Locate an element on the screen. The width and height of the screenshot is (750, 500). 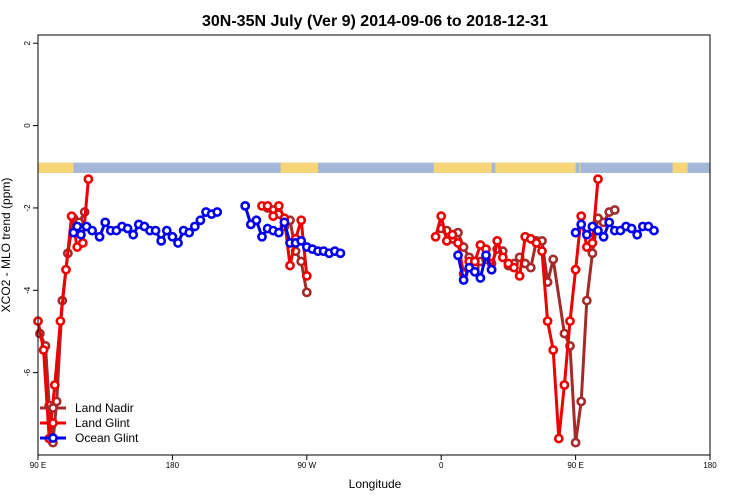
y-tick-label: -2 is located at coordinates (27, 208).